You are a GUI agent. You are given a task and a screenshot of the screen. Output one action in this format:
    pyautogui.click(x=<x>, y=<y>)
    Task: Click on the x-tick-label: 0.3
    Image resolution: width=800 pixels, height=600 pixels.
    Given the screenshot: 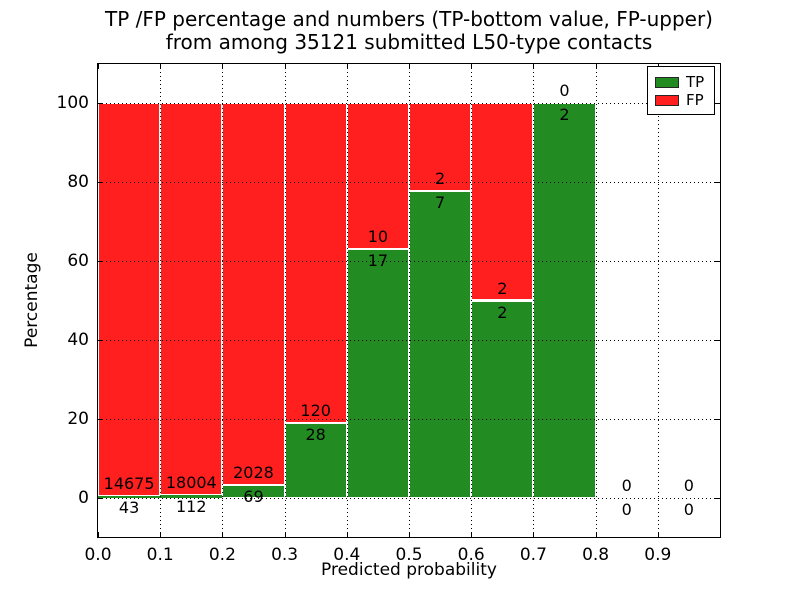 What is the action you would take?
    pyautogui.click(x=285, y=555)
    